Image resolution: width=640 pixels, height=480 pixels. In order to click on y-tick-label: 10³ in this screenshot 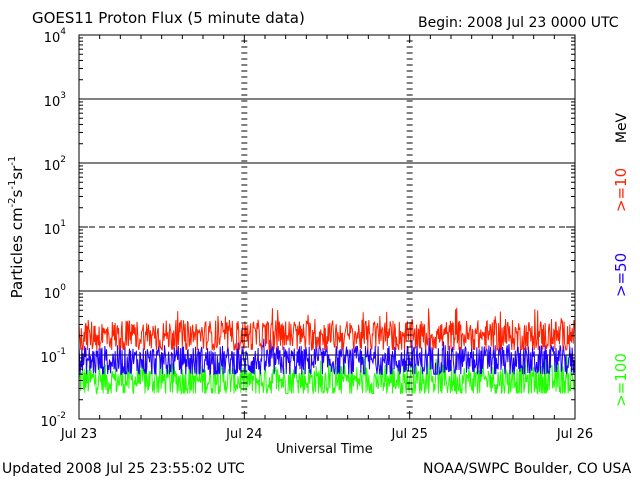, I will do `click(55, 100)`.